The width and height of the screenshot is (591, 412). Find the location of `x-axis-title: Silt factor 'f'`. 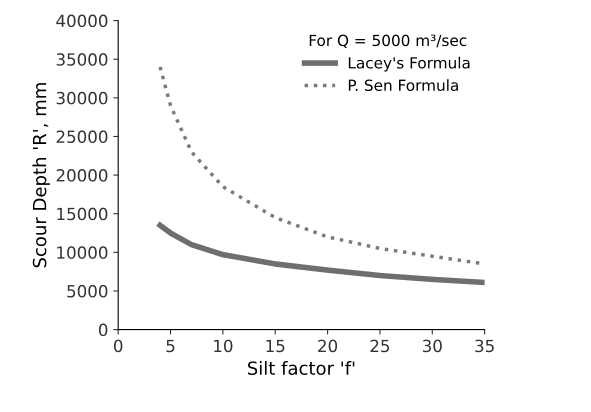

x-axis-title: Silt factor 'f' is located at coordinates (301, 368).